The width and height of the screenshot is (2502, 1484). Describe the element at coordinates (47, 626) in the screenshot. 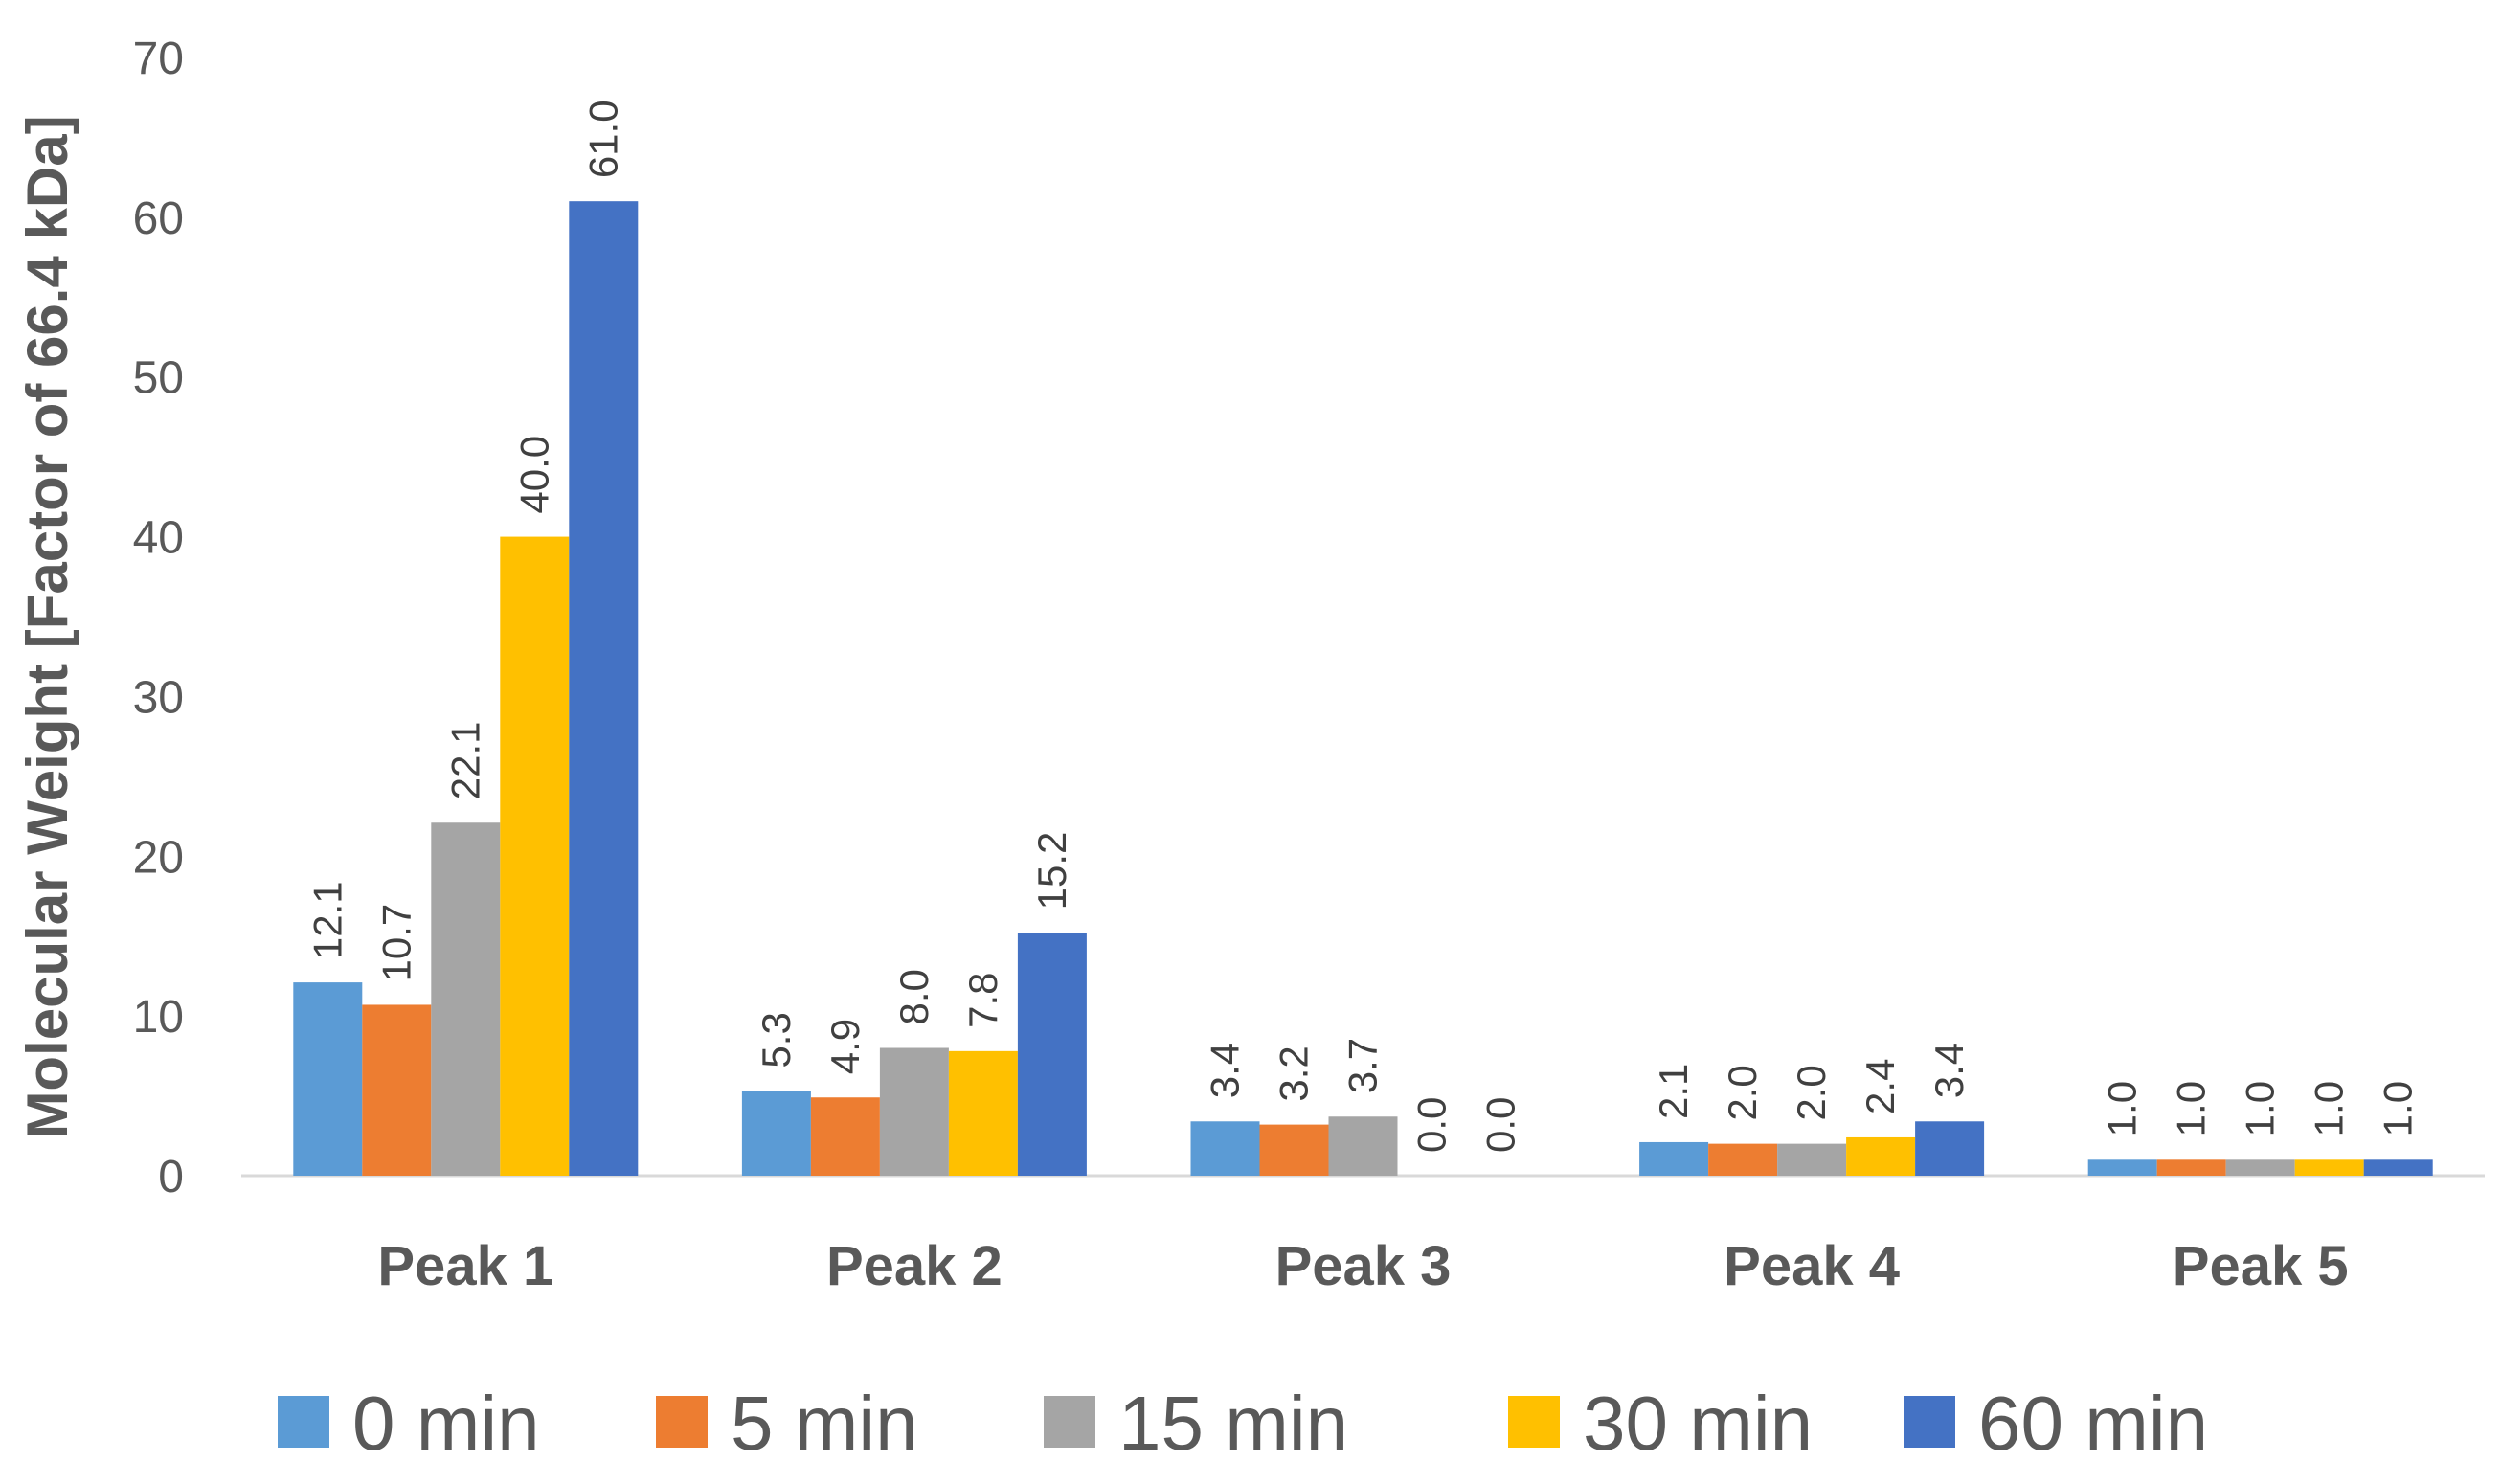

I see `y-axis-label: Molecular Weight [Factor of 66.4 kDa]` at that location.